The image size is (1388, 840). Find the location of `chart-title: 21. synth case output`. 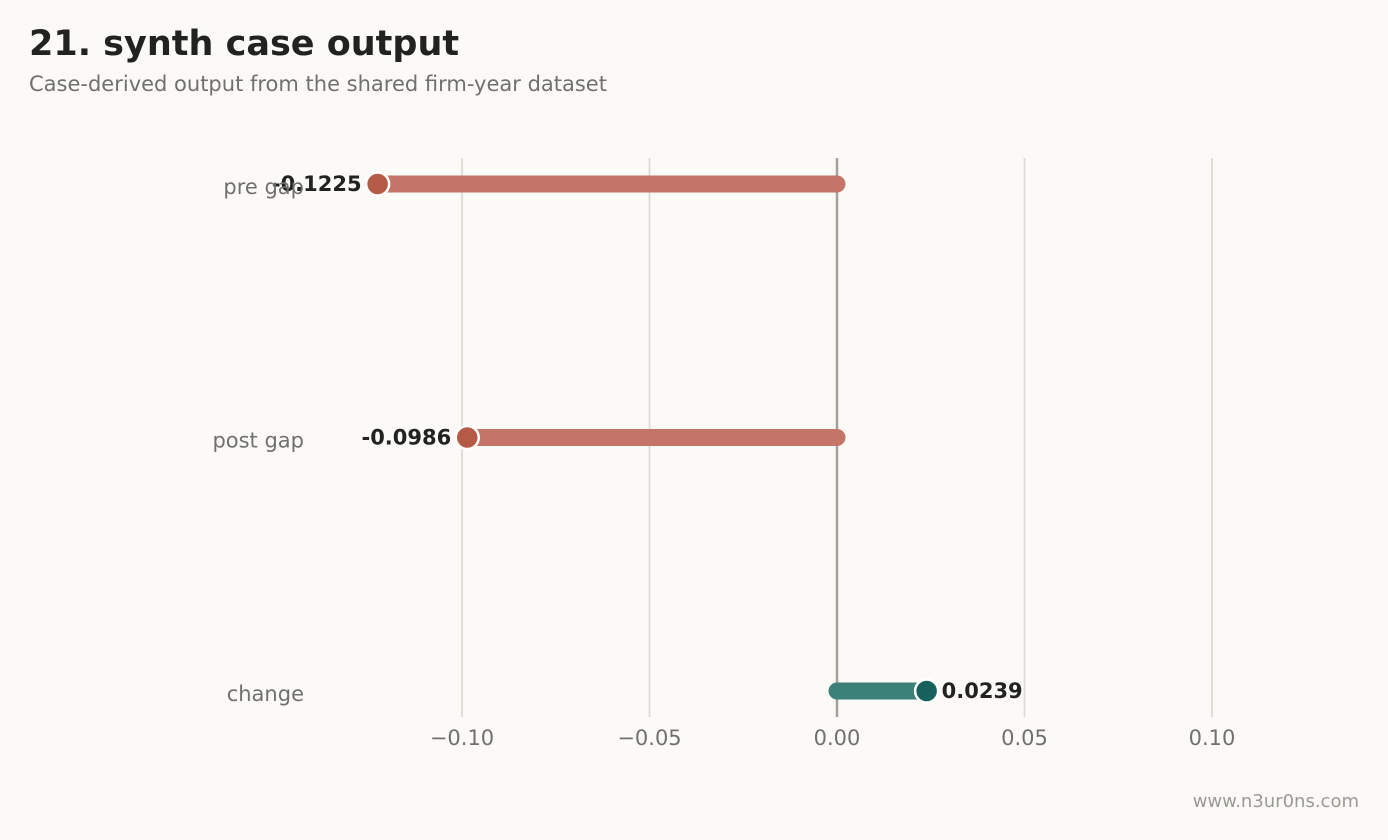

chart-title: 21. synth case output is located at coordinates (244, 44).